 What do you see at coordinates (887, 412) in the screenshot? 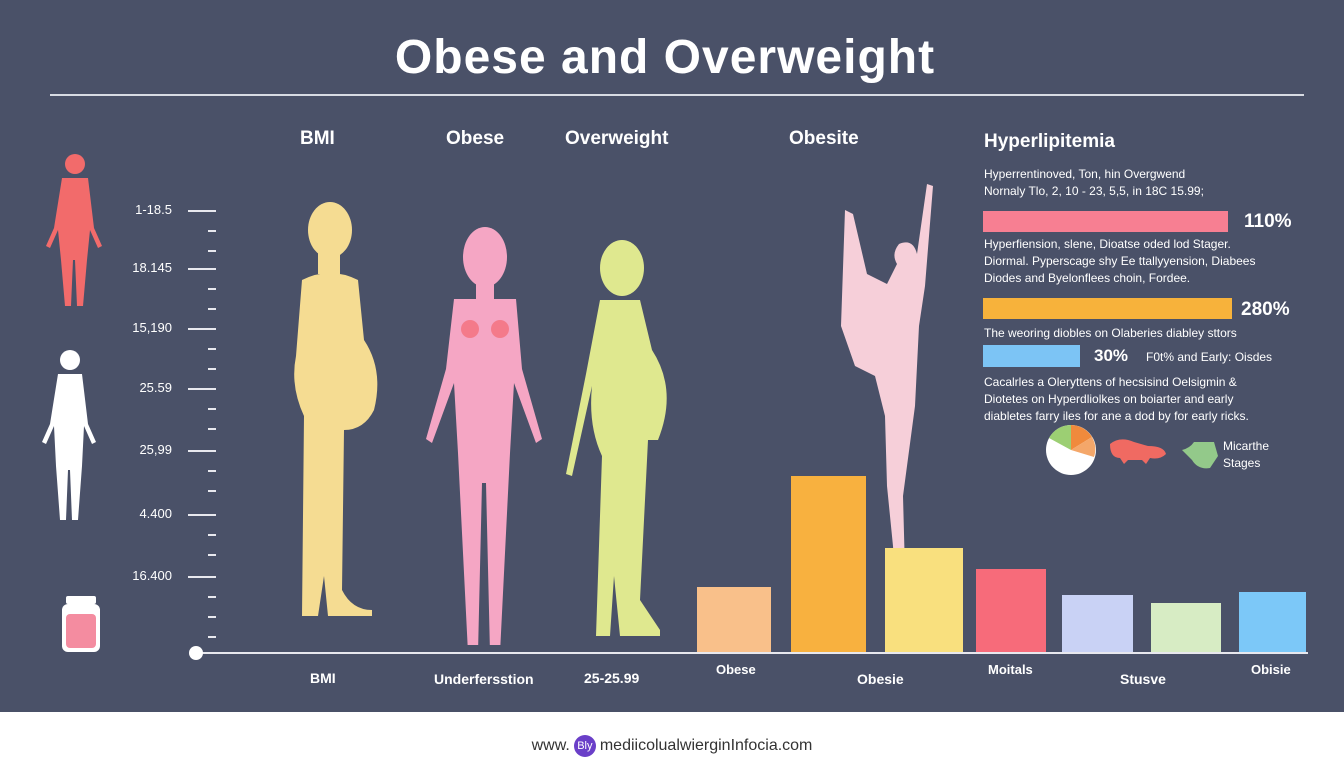
I see `obesite-figure` at bounding box center [887, 412].